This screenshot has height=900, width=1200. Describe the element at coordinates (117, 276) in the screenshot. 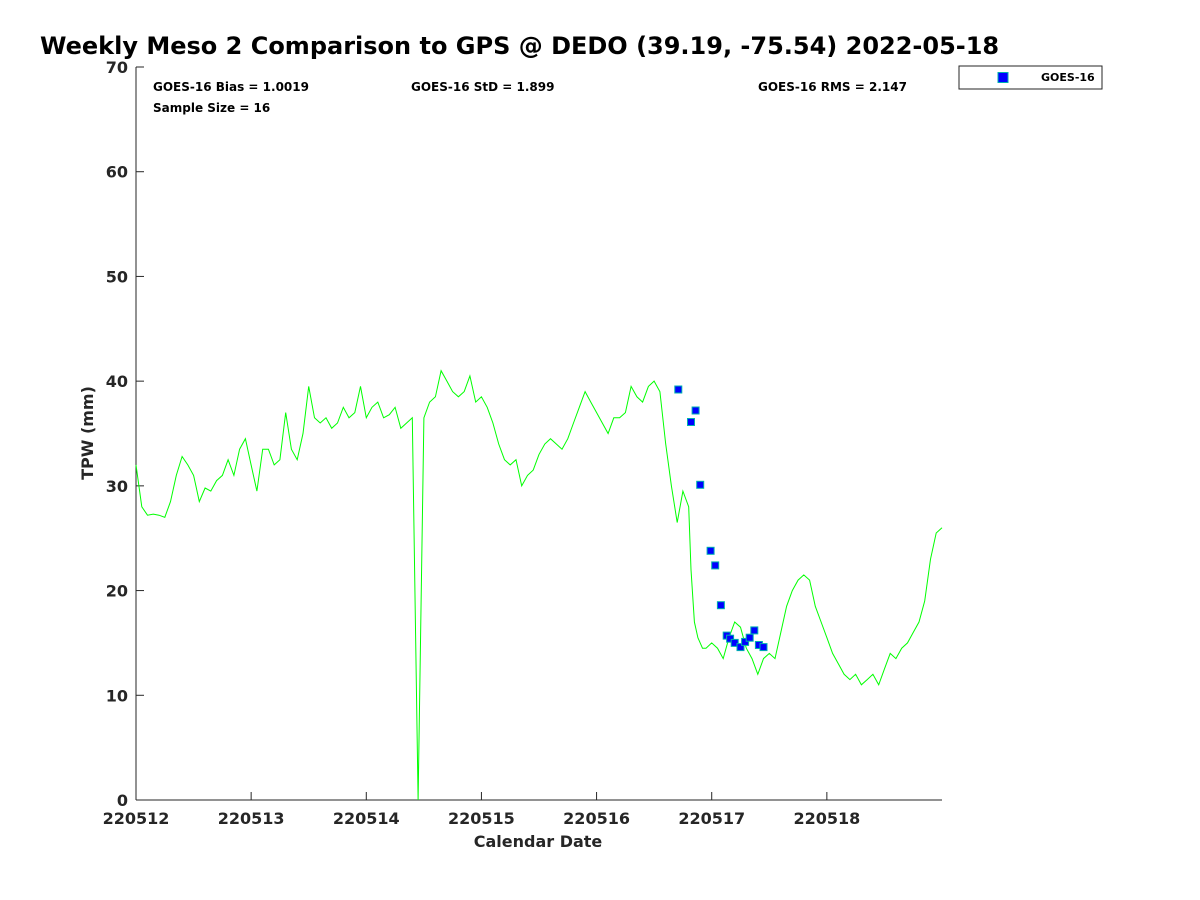

I see `y-tick-label: 50` at that location.